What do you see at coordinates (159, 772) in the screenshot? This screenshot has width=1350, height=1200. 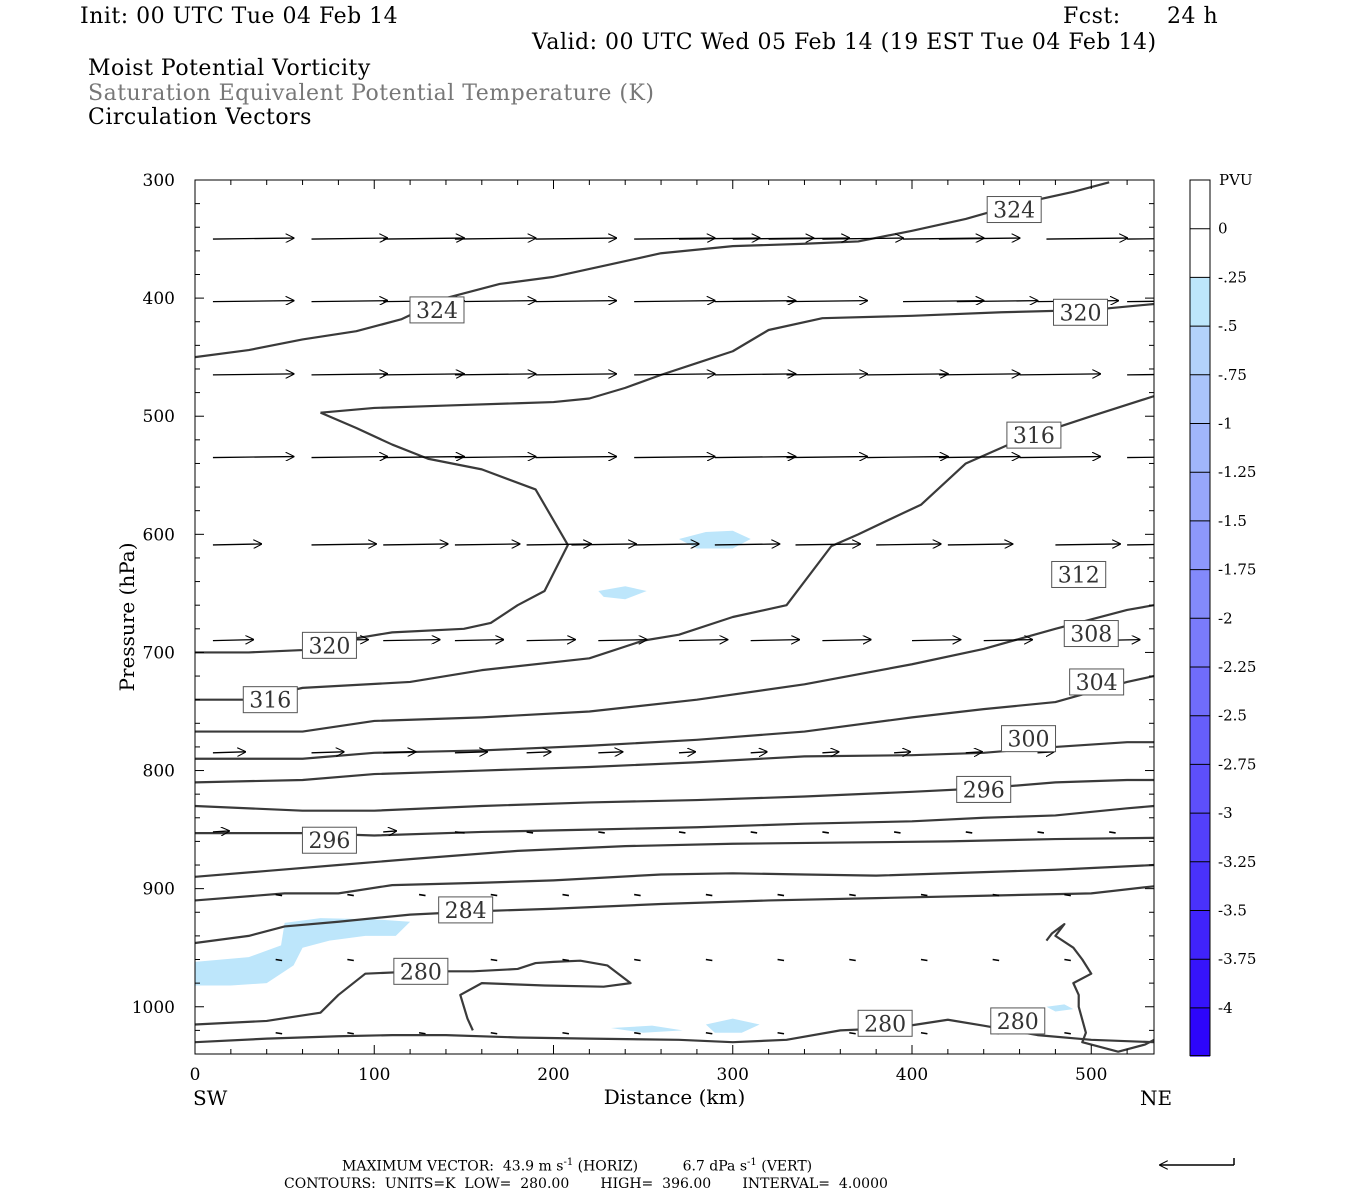 I see `y-tick-label: 800` at bounding box center [159, 772].